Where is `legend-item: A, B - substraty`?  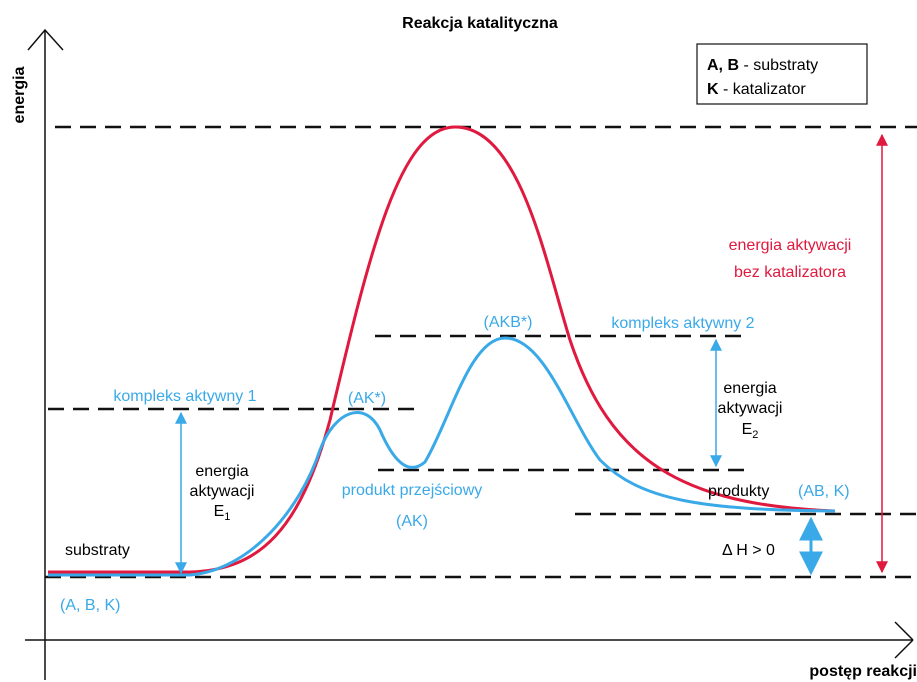 legend-item: A, B - substraty is located at coordinates (762, 65).